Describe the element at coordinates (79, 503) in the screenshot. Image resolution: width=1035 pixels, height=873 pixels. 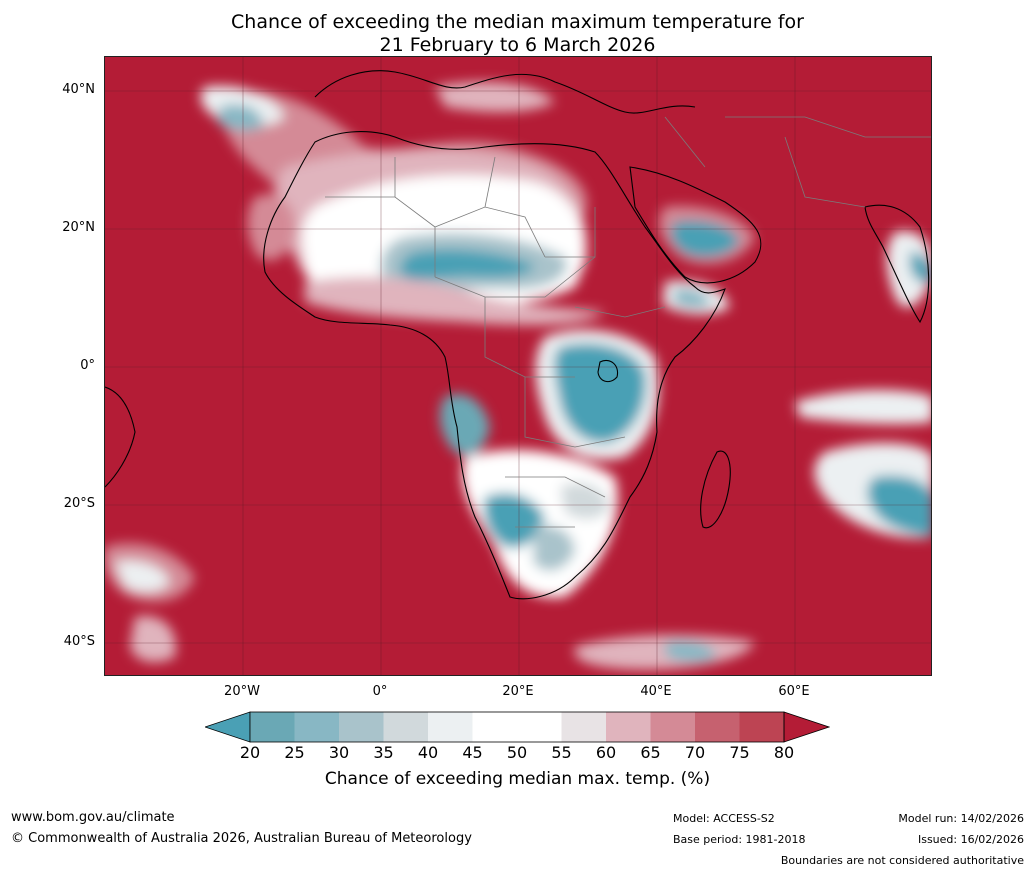
I see `lat-label-20s: 20°S` at that location.